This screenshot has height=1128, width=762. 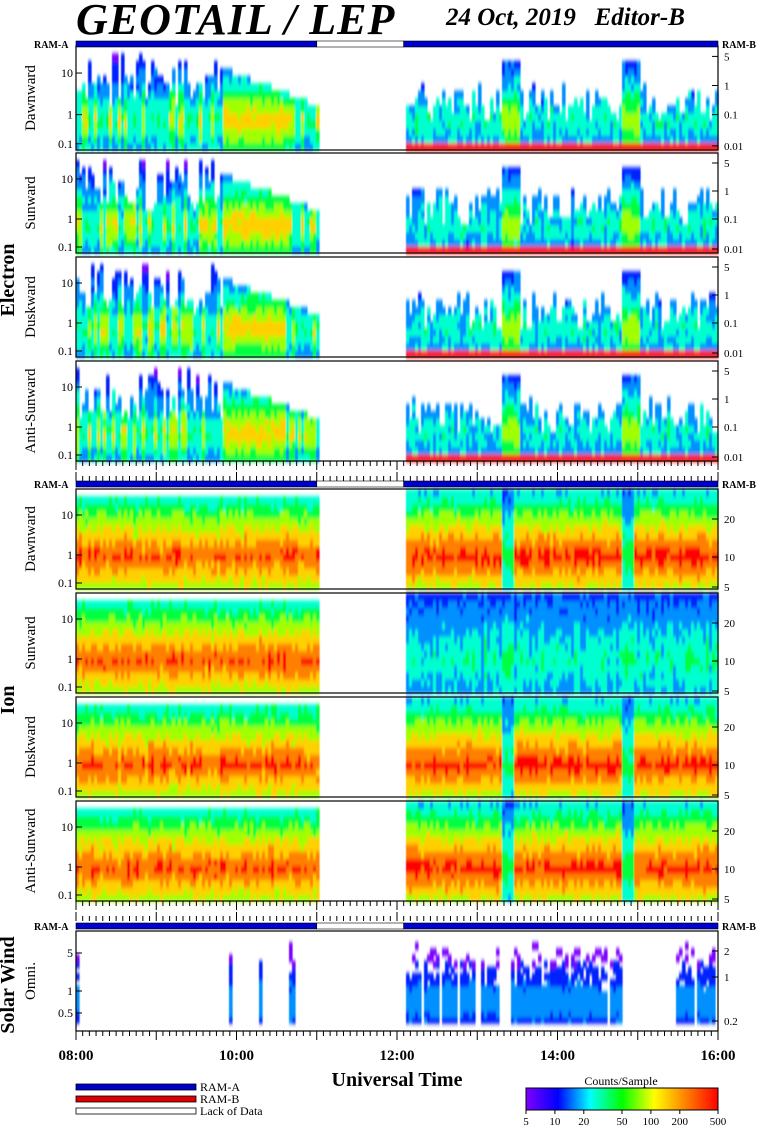 I want to click on colorbar-title: Counts/Sample, so click(x=620, y=1081).